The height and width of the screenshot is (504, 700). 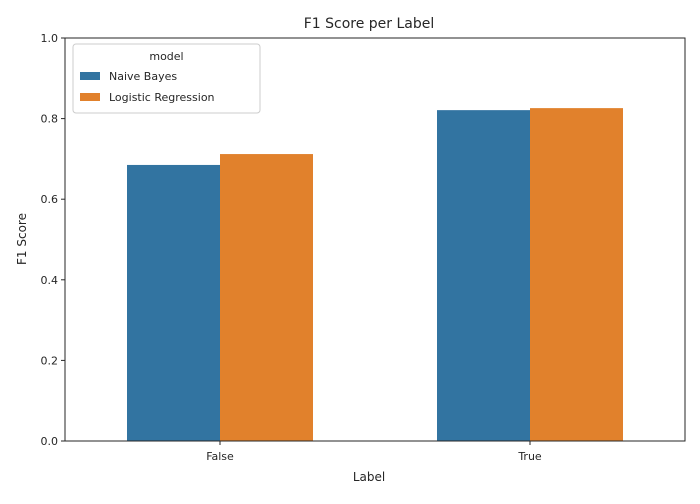 What do you see at coordinates (50, 360) in the screenshot?
I see `y-tick-label: 0.2` at bounding box center [50, 360].